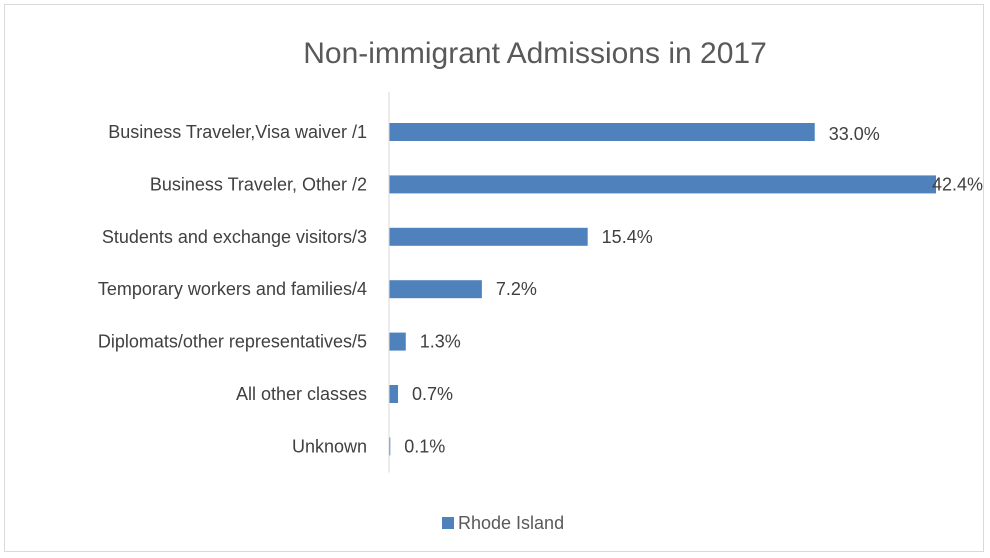 The height and width of the screenshot is (558, 990). I want to click on legend: Rhode Island, so click(503, 523).